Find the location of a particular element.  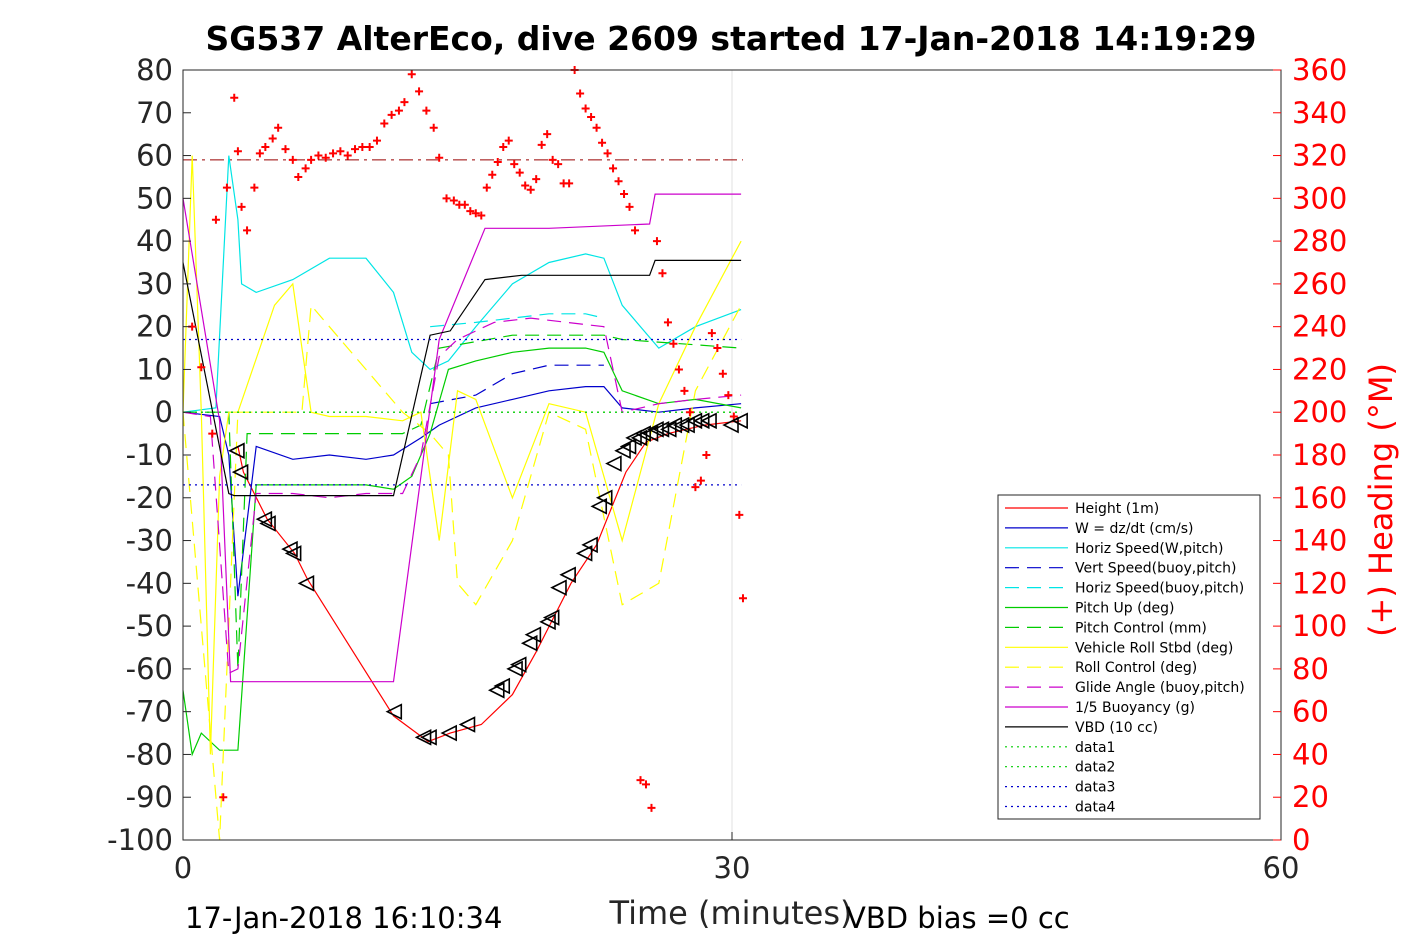

legend-label: VBD (10 cc) is located at coordinates (1116, 728).